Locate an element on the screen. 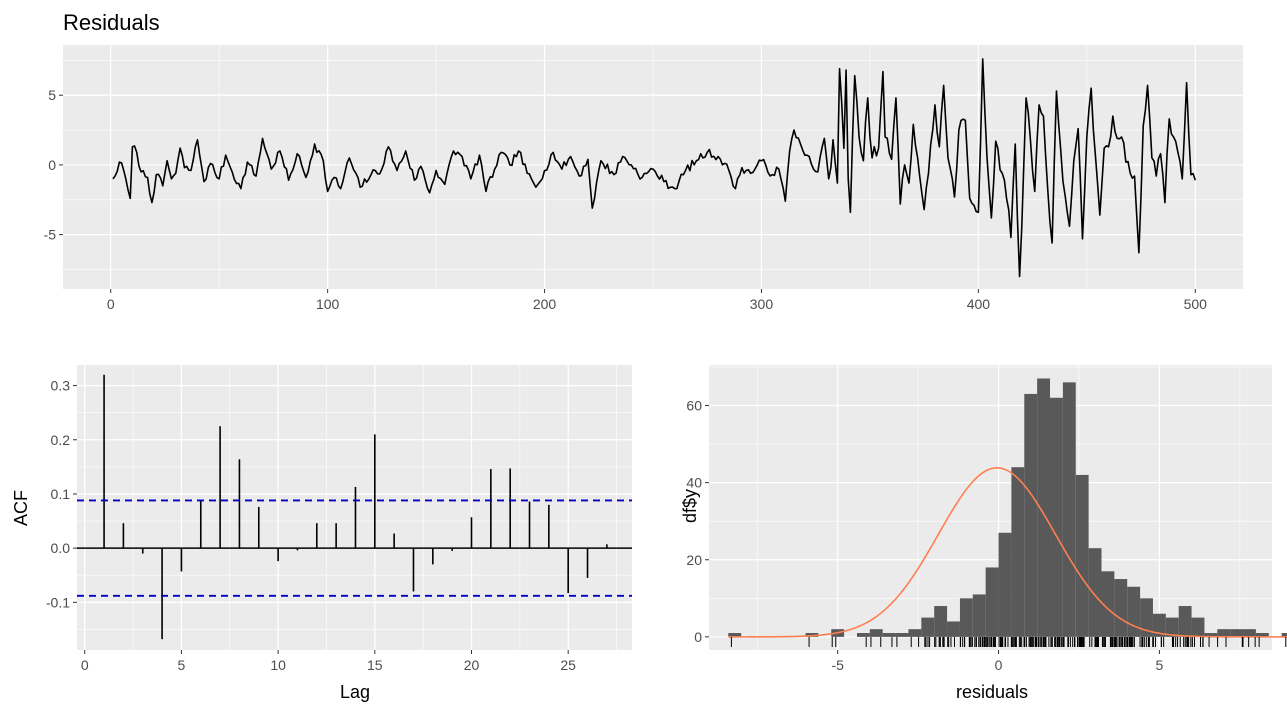  histogram-x-axis-title: residuals is located at coordinates (992, 692).